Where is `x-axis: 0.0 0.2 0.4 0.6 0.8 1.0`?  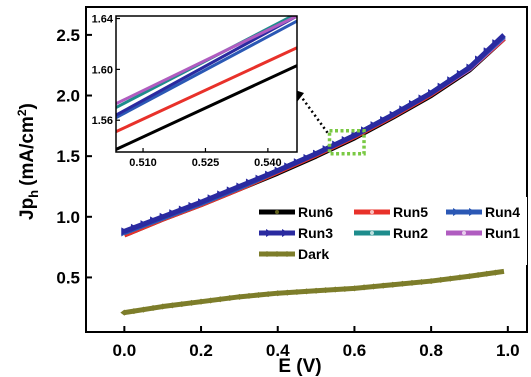 x-axis: 0.0 0.2 0.4 0.6 0.8 1.0 is located at coordinates (316, 343).